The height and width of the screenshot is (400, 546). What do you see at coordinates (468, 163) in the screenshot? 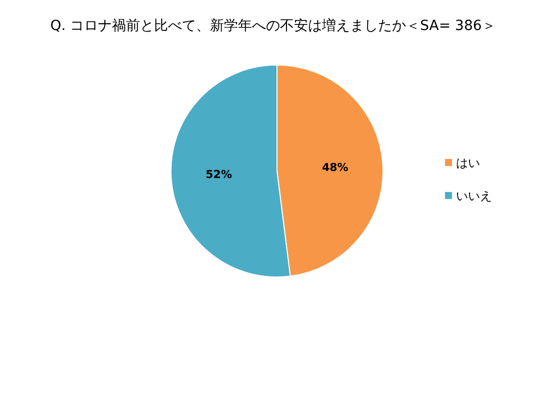
I see `legend-label: はい` at bounding box center [468, 163].